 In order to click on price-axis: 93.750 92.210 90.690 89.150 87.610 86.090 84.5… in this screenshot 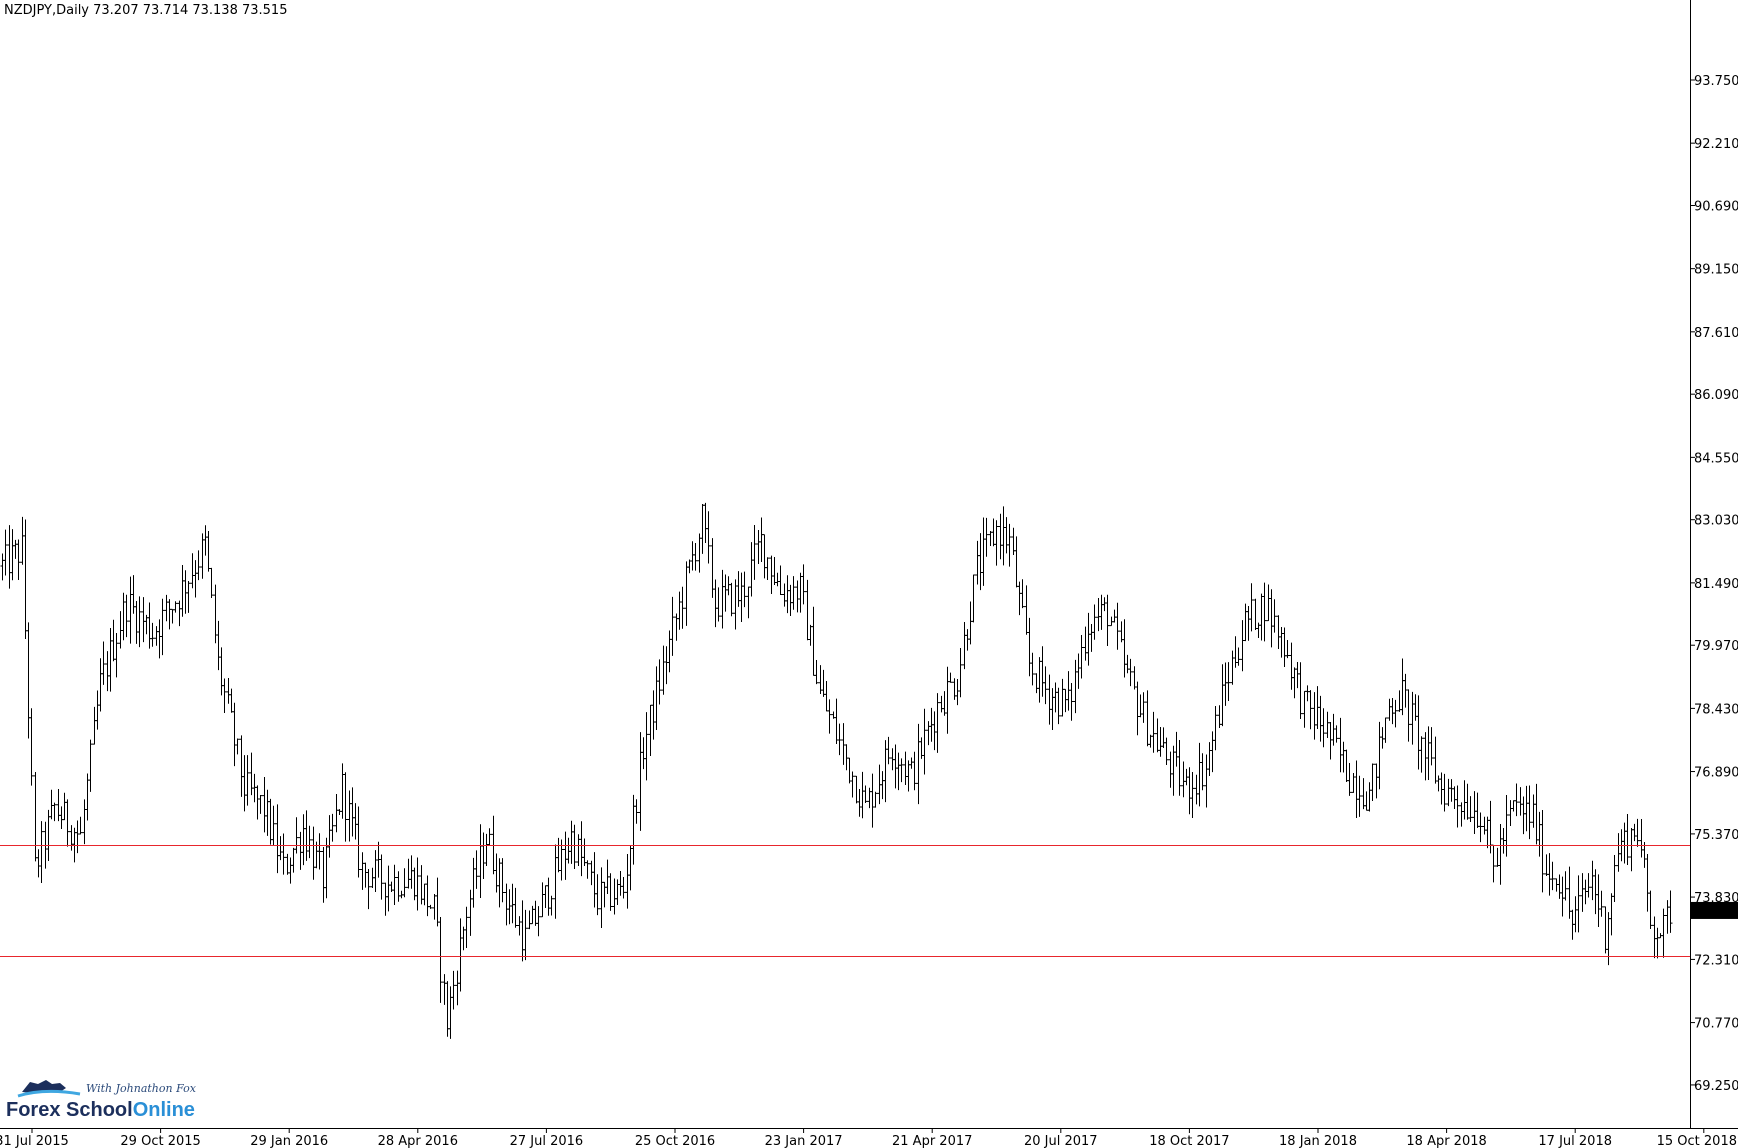, I will do `click(1714, 584)`.